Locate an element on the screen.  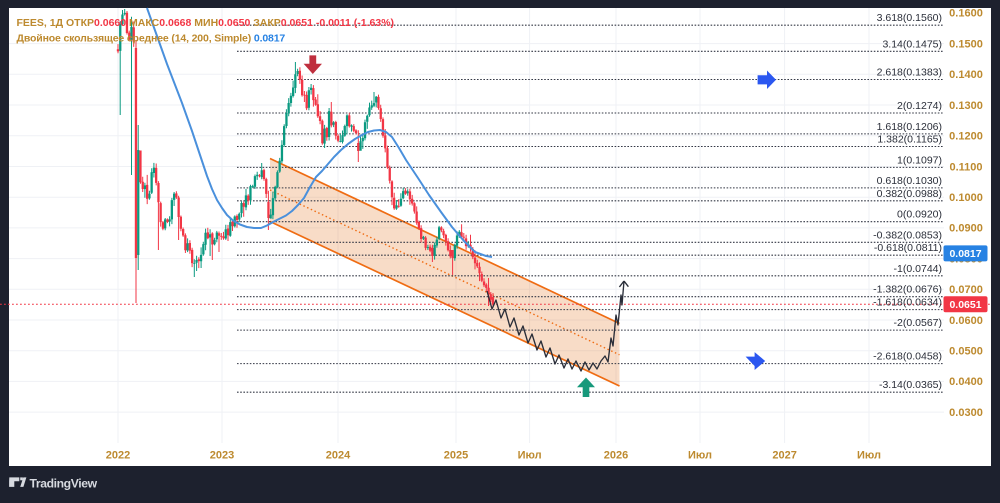
svg-text: 0.0400 is located at coordinates (966, 382).